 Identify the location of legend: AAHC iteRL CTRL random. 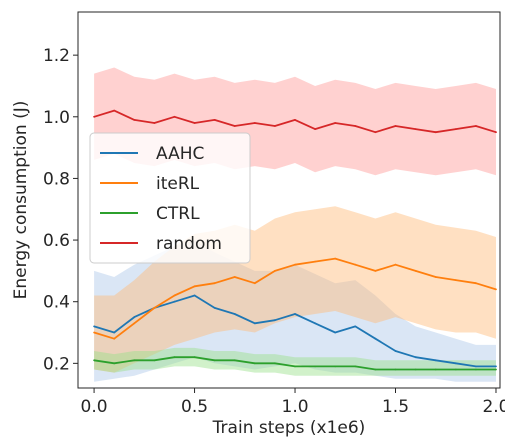
(170, 198).